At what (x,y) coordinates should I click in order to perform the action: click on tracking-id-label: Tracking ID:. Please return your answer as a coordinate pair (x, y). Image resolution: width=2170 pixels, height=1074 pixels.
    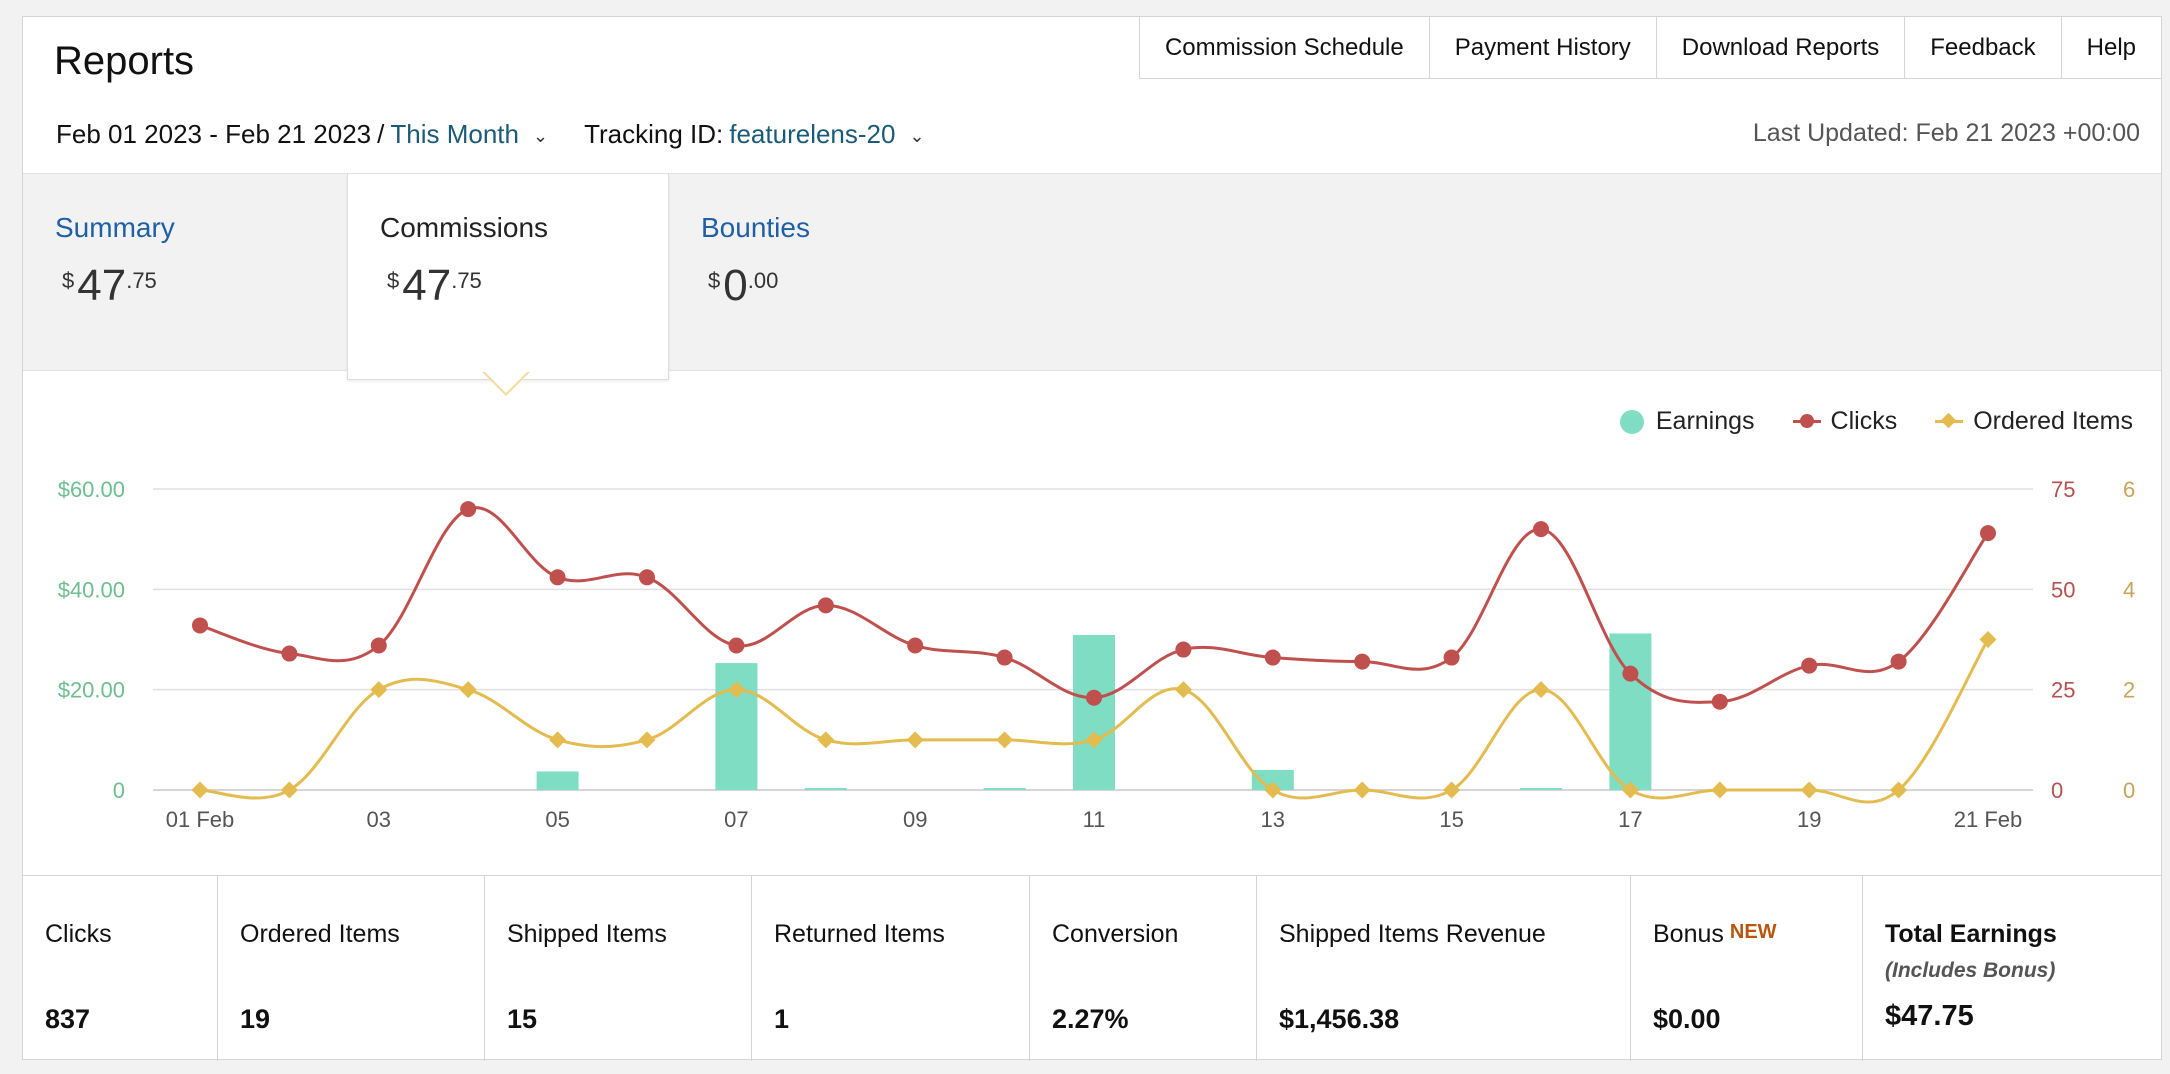
    Looking at the image, I should click on (654, 134).